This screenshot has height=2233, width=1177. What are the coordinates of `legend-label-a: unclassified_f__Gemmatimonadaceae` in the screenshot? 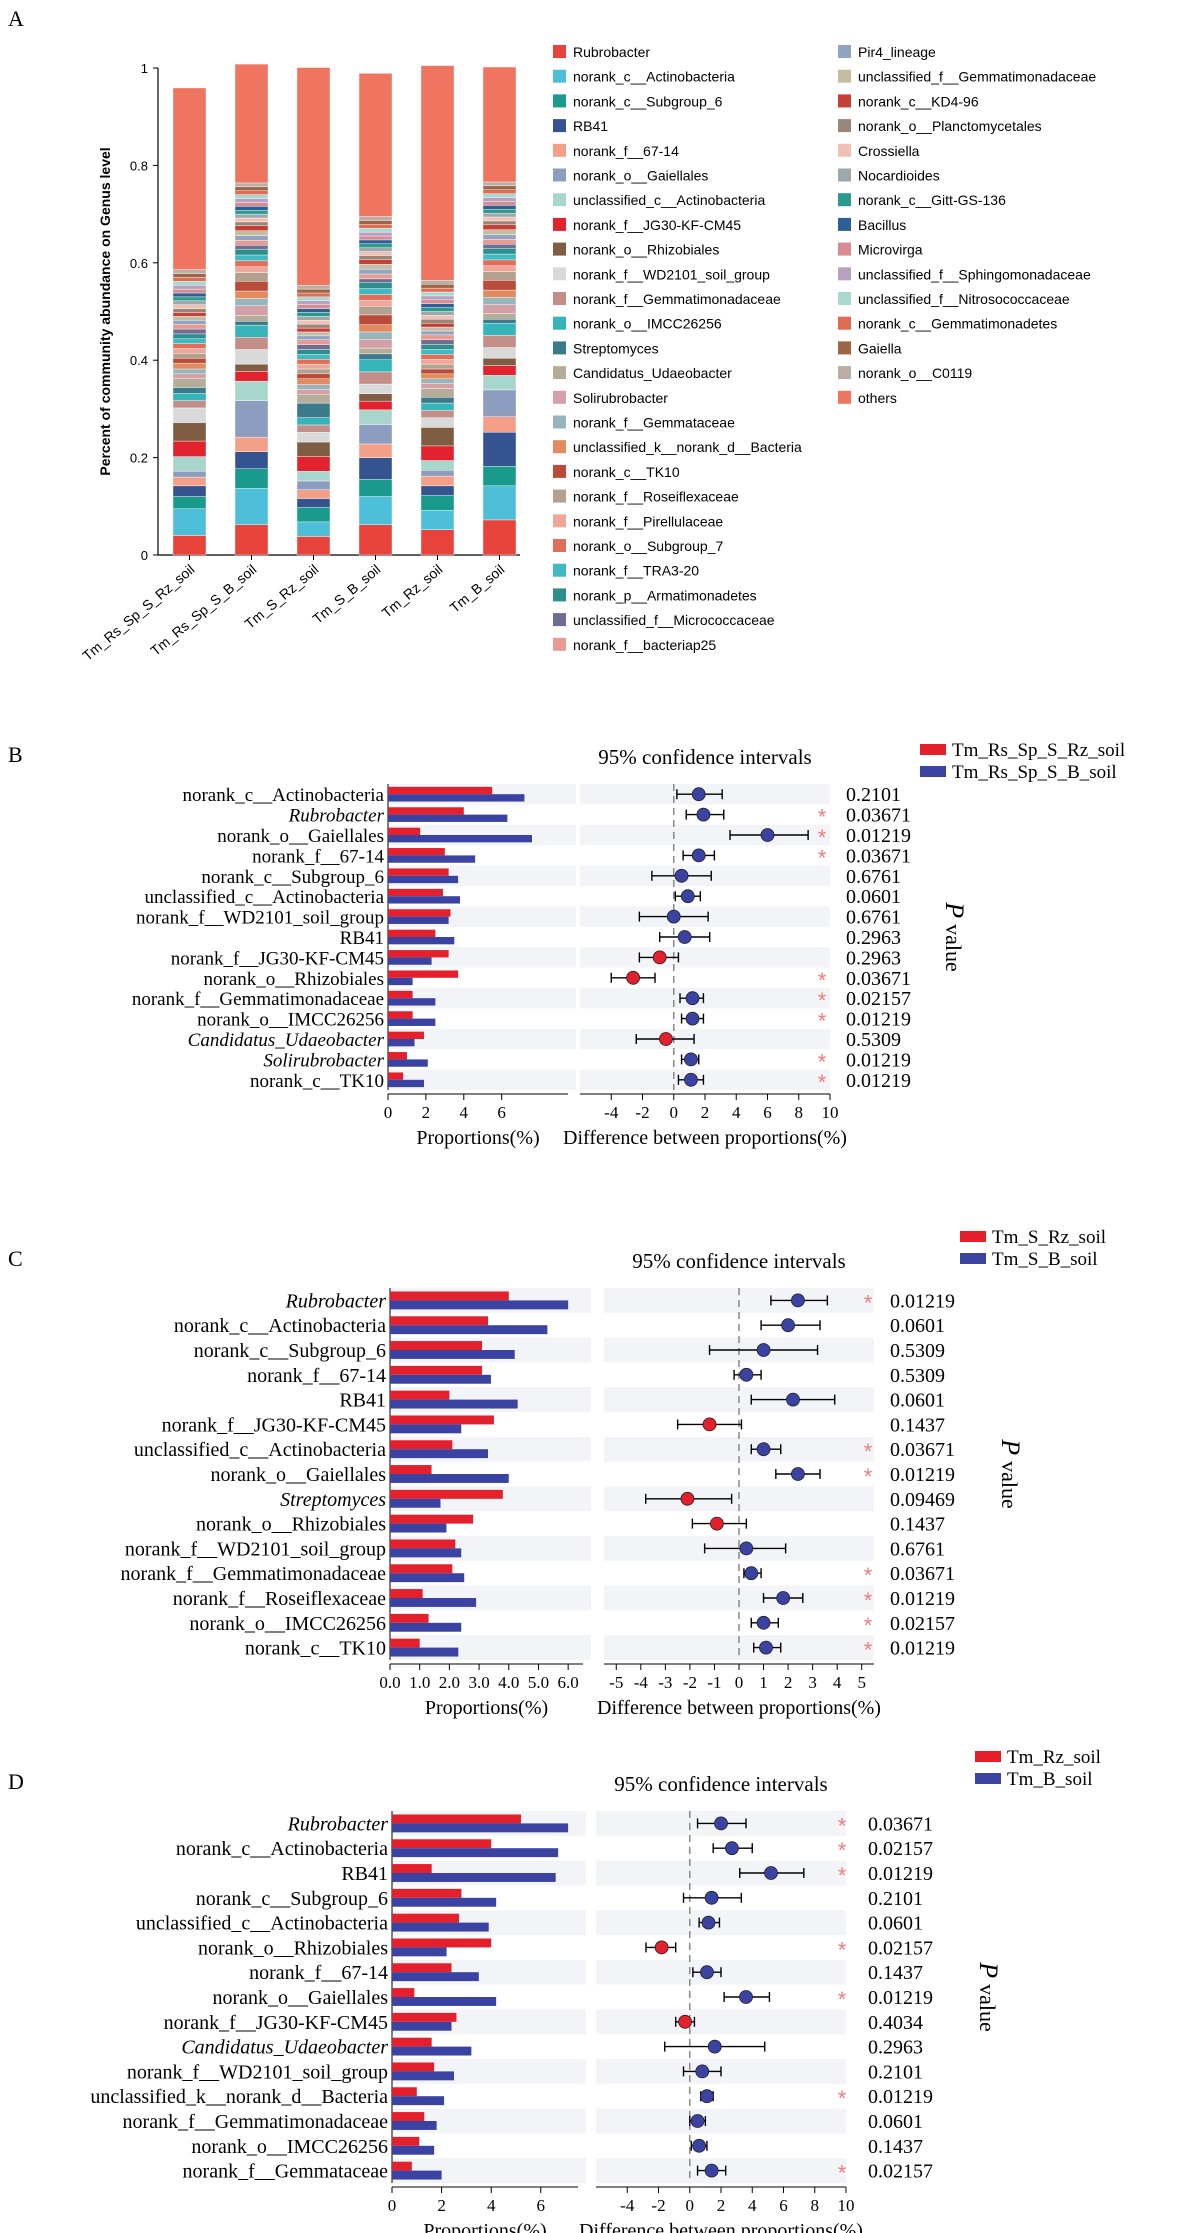 It's located at (977, 77).